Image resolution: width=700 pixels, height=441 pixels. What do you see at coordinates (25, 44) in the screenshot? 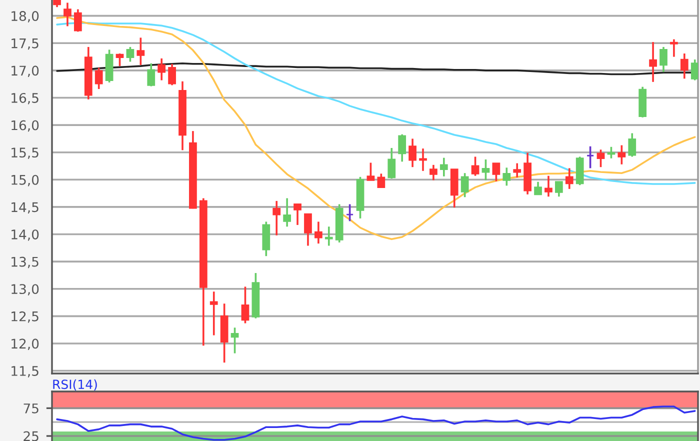
I see `y-tick-label: 17,5` at bounding box center [25, 44].